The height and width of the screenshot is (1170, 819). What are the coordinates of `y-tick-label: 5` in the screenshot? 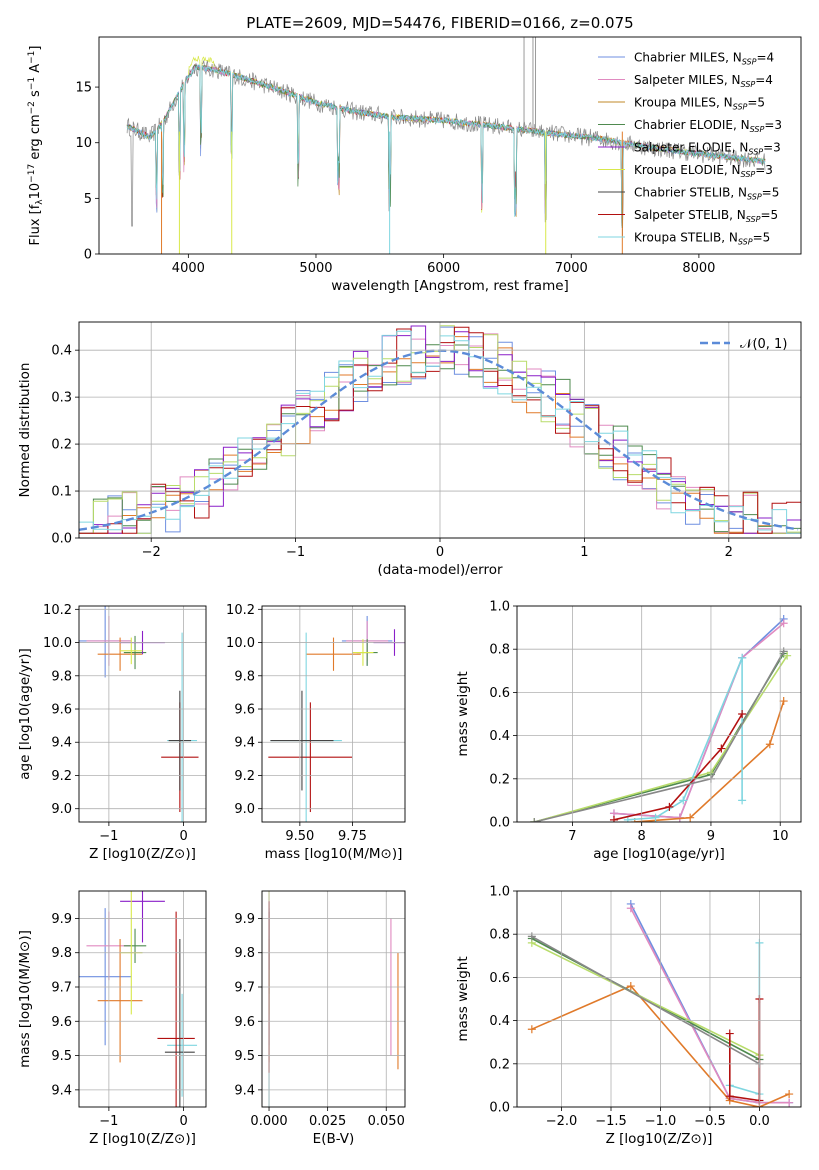 It's located at (88, 199).